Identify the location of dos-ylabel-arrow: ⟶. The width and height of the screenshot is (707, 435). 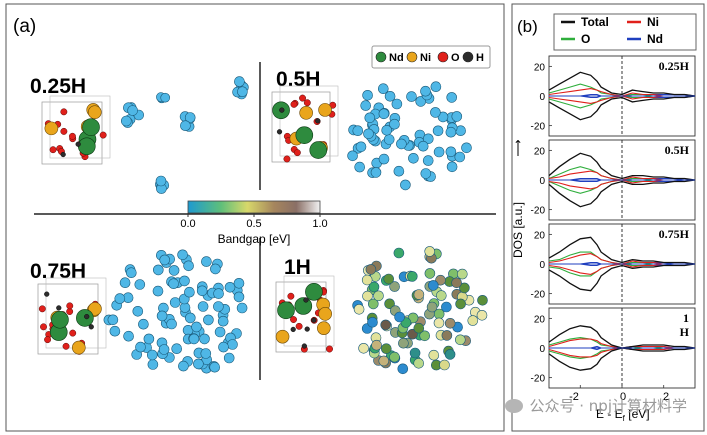
(518, 147).